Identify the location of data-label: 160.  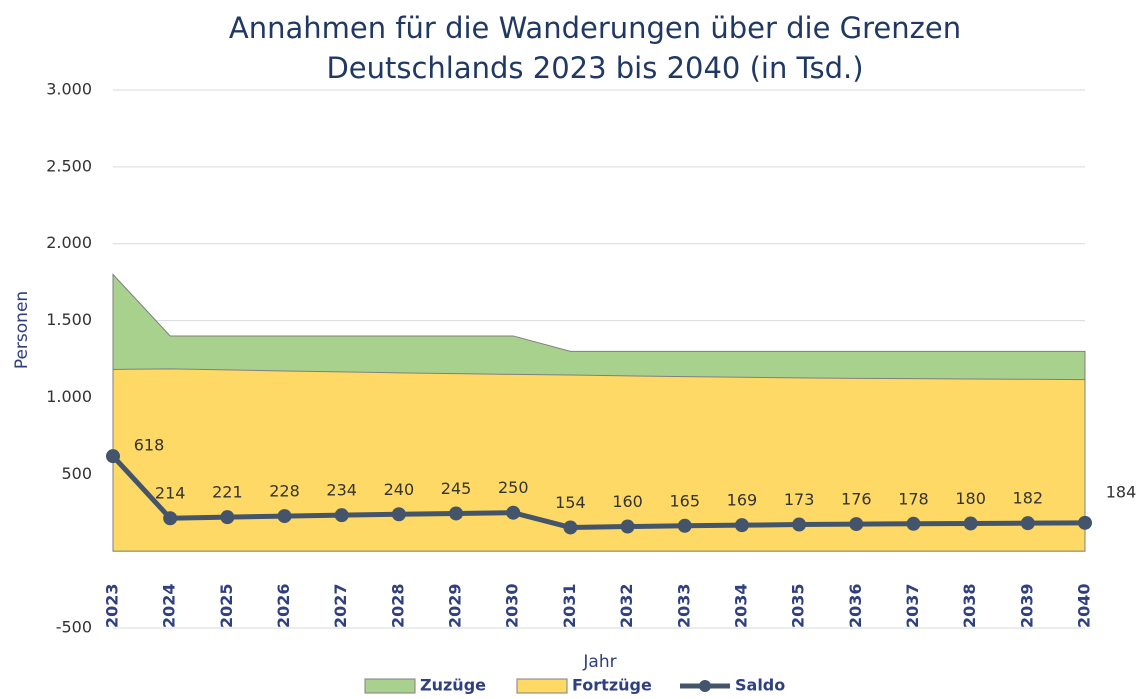
(627, 501).